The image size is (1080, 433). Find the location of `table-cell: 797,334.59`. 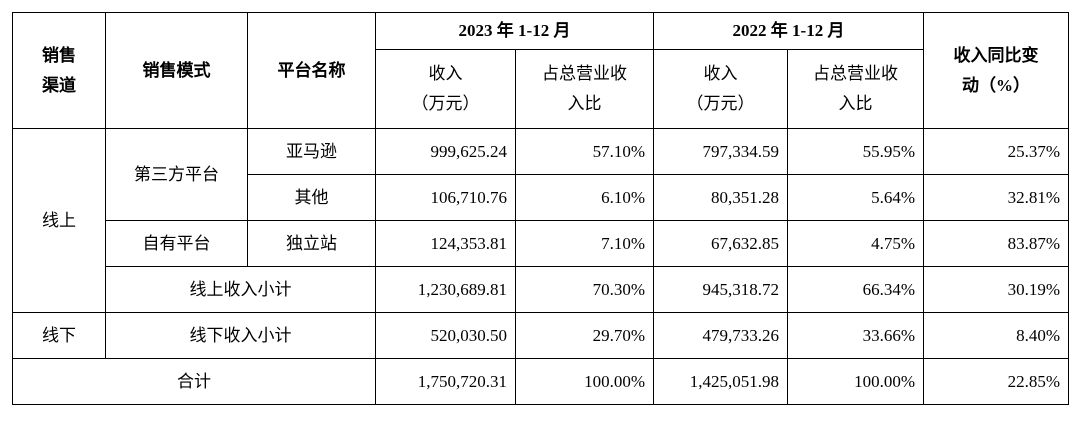

table-cell: 797,334.59 is located at coordinates (720, 151).